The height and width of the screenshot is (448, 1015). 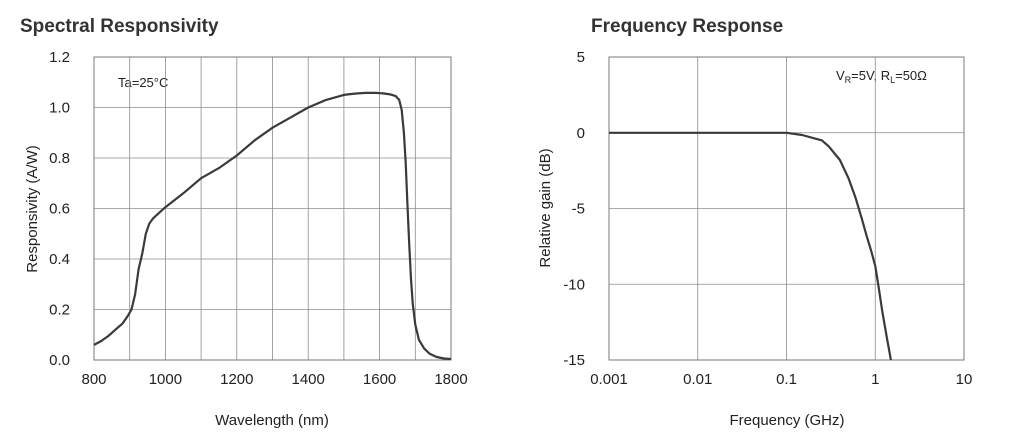 I want to click on right-x-tick-label: 0.01, so click(x=697, y=379).